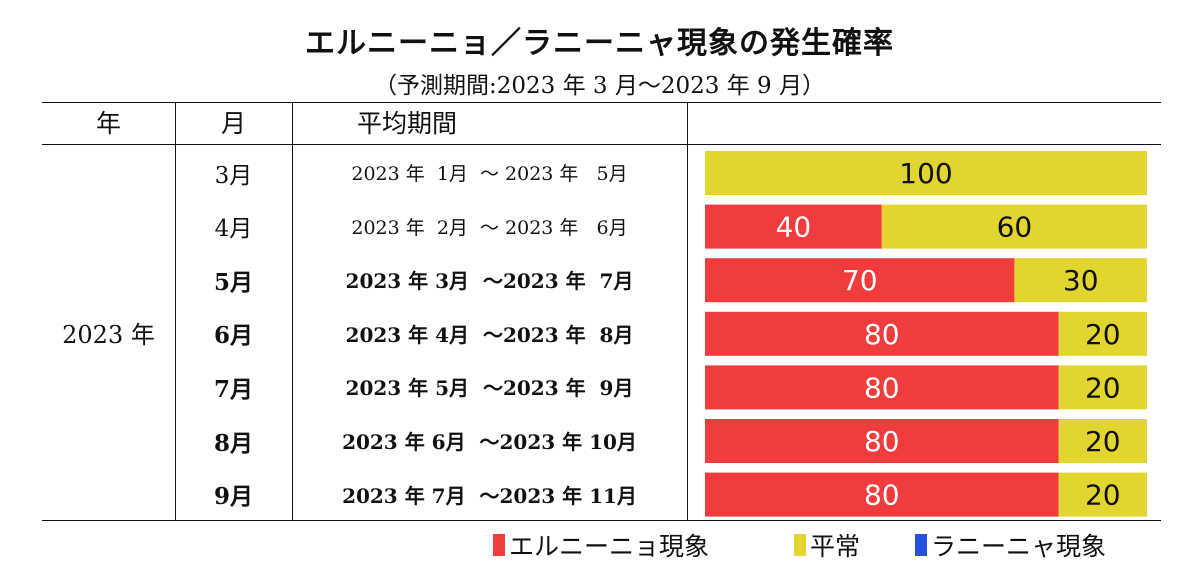 The width and height of the screenshot is (1199, 580). I want to click on bar-value-label: 60, so click(1015, 227).